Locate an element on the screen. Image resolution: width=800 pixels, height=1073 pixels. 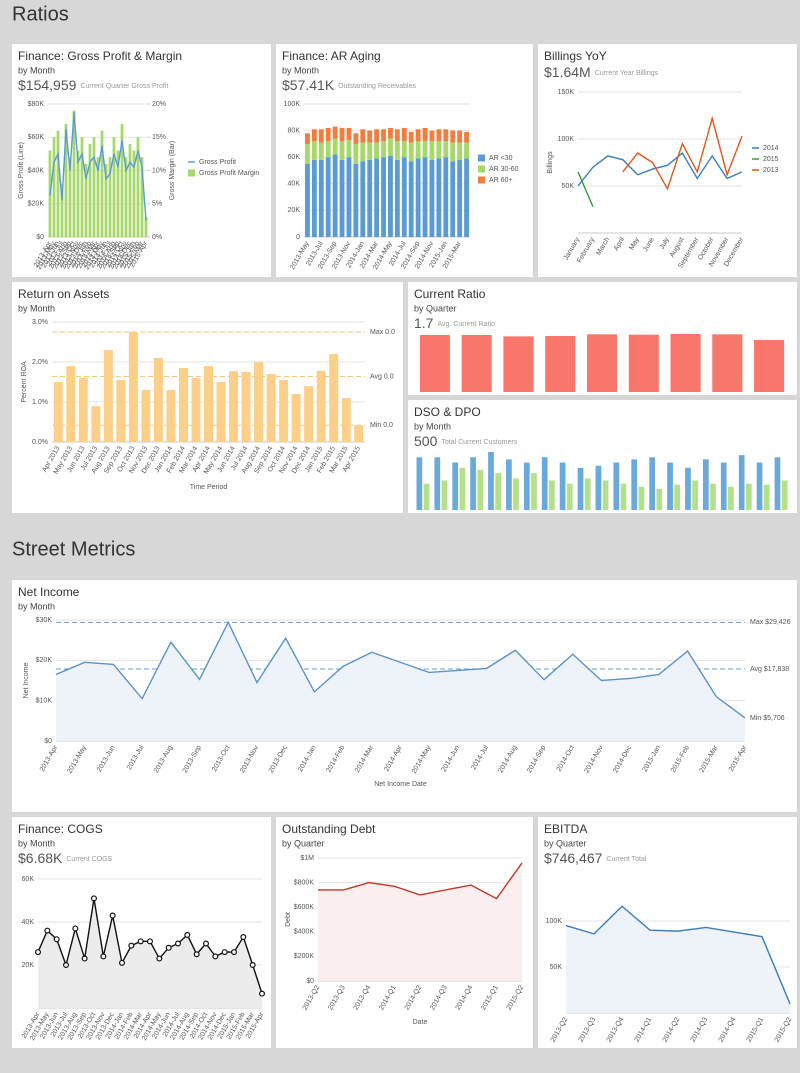
kpi-value: $746,467 is located at coordinates (573, 858).